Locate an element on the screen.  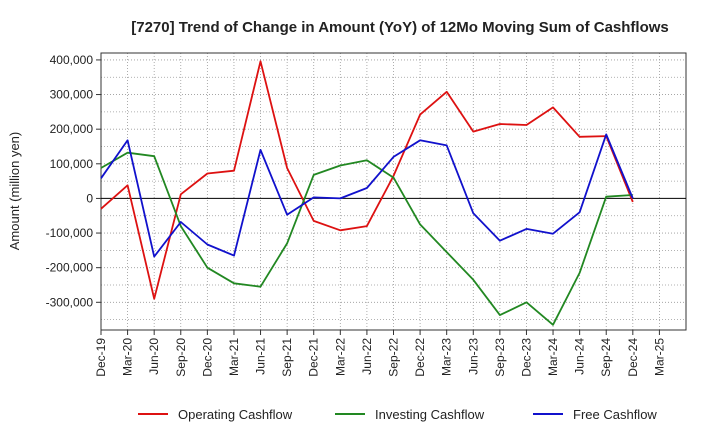
x-tick-label: Dec-23 is located at coordinates (526, 357).